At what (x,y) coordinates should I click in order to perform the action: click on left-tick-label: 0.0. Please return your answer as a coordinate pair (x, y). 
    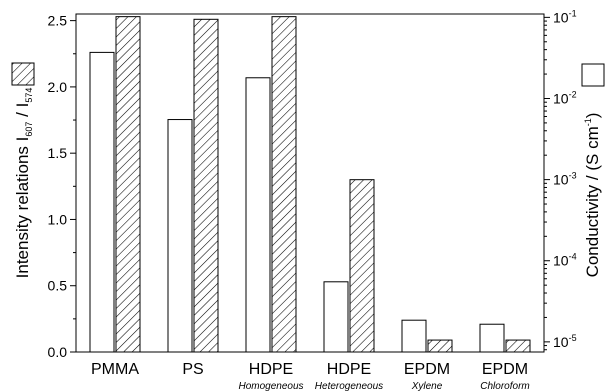
    Looking at the image, I should click on (58, 352).